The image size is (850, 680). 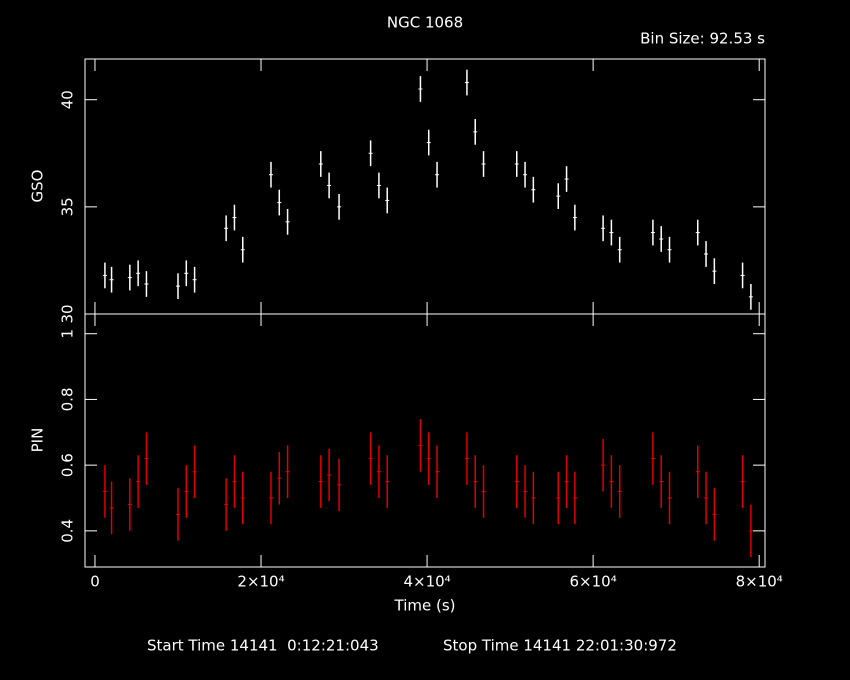 I want to click on y-tick-label: 30, so click(x=68, y=313).